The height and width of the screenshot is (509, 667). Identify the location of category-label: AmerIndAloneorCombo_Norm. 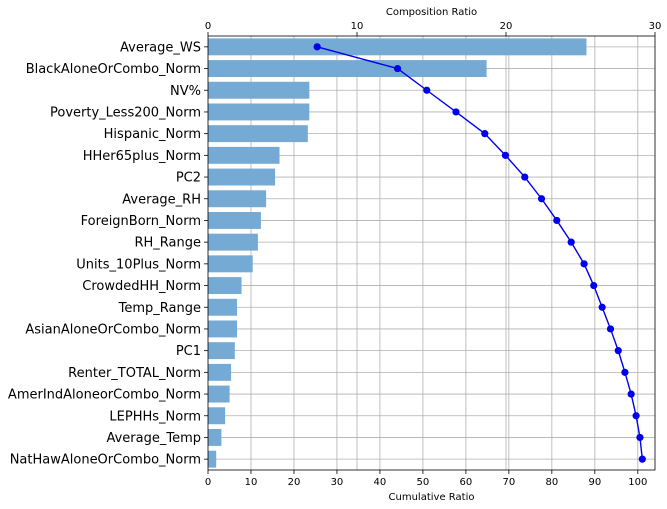
(104, 395).